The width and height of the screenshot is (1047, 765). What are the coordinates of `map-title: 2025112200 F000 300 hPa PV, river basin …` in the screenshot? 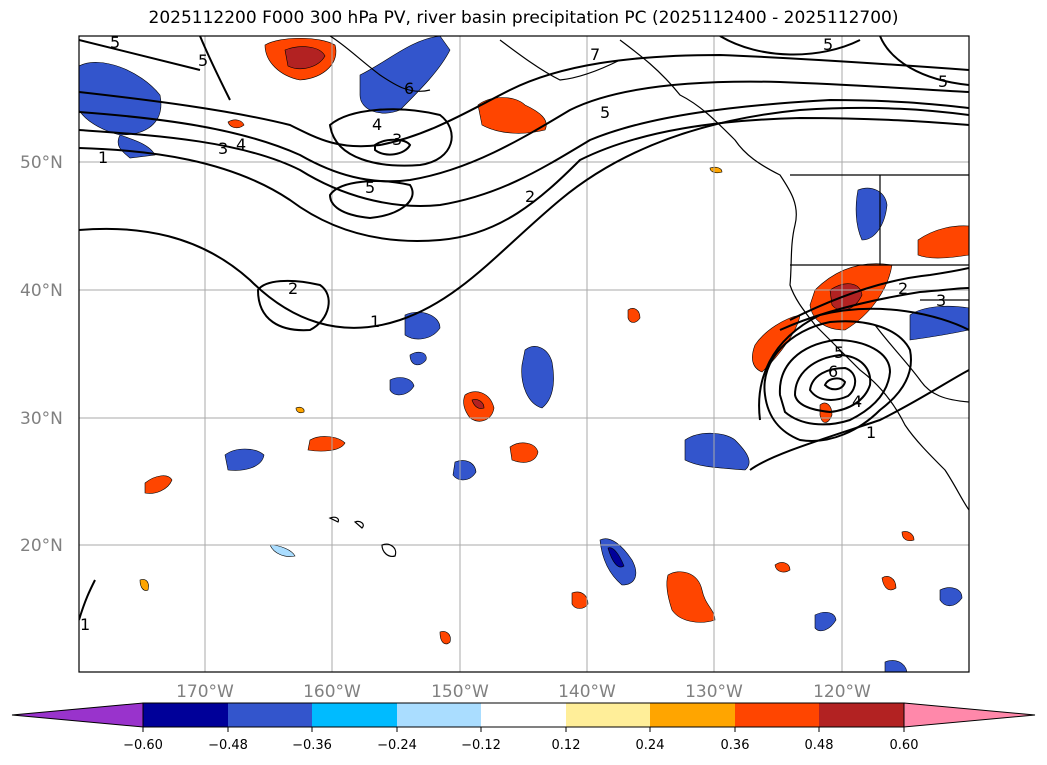 It's located at (523, 18).